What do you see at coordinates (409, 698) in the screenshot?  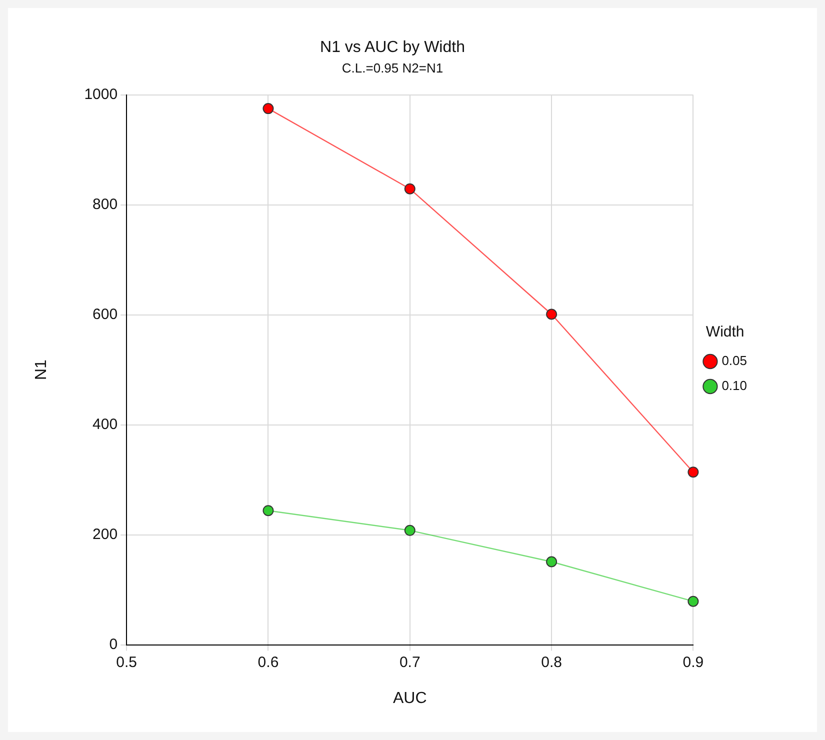 I see `x-axis-title: AUC` at bounding box center [409, 698].